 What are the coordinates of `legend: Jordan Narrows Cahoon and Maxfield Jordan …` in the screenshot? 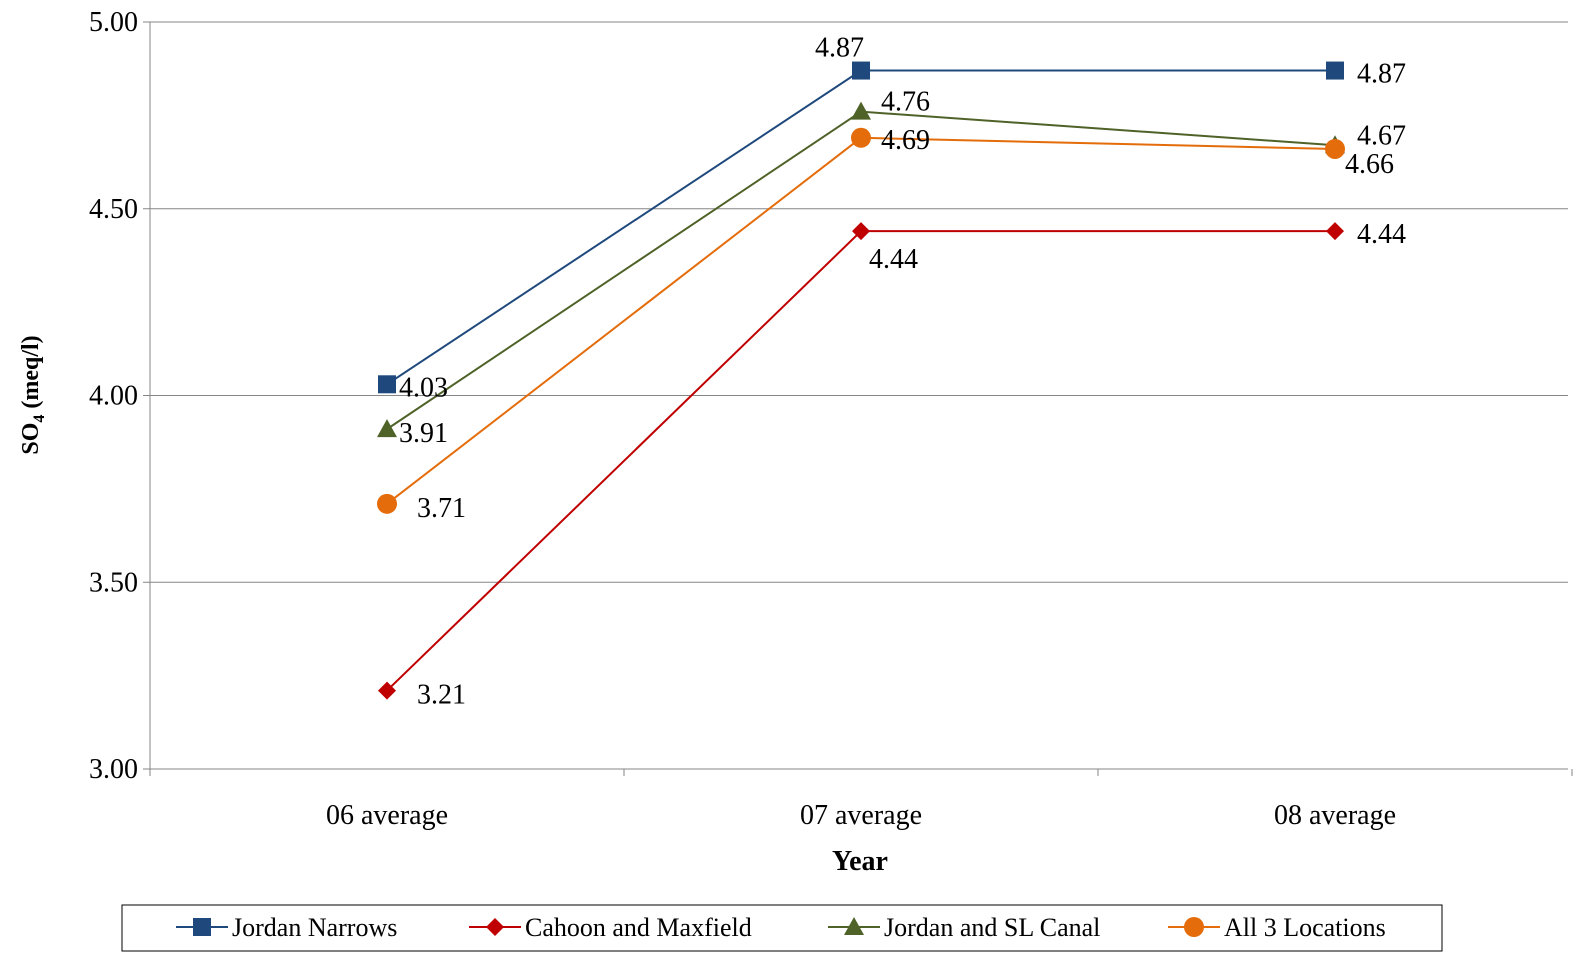 It's located at (782, 928).